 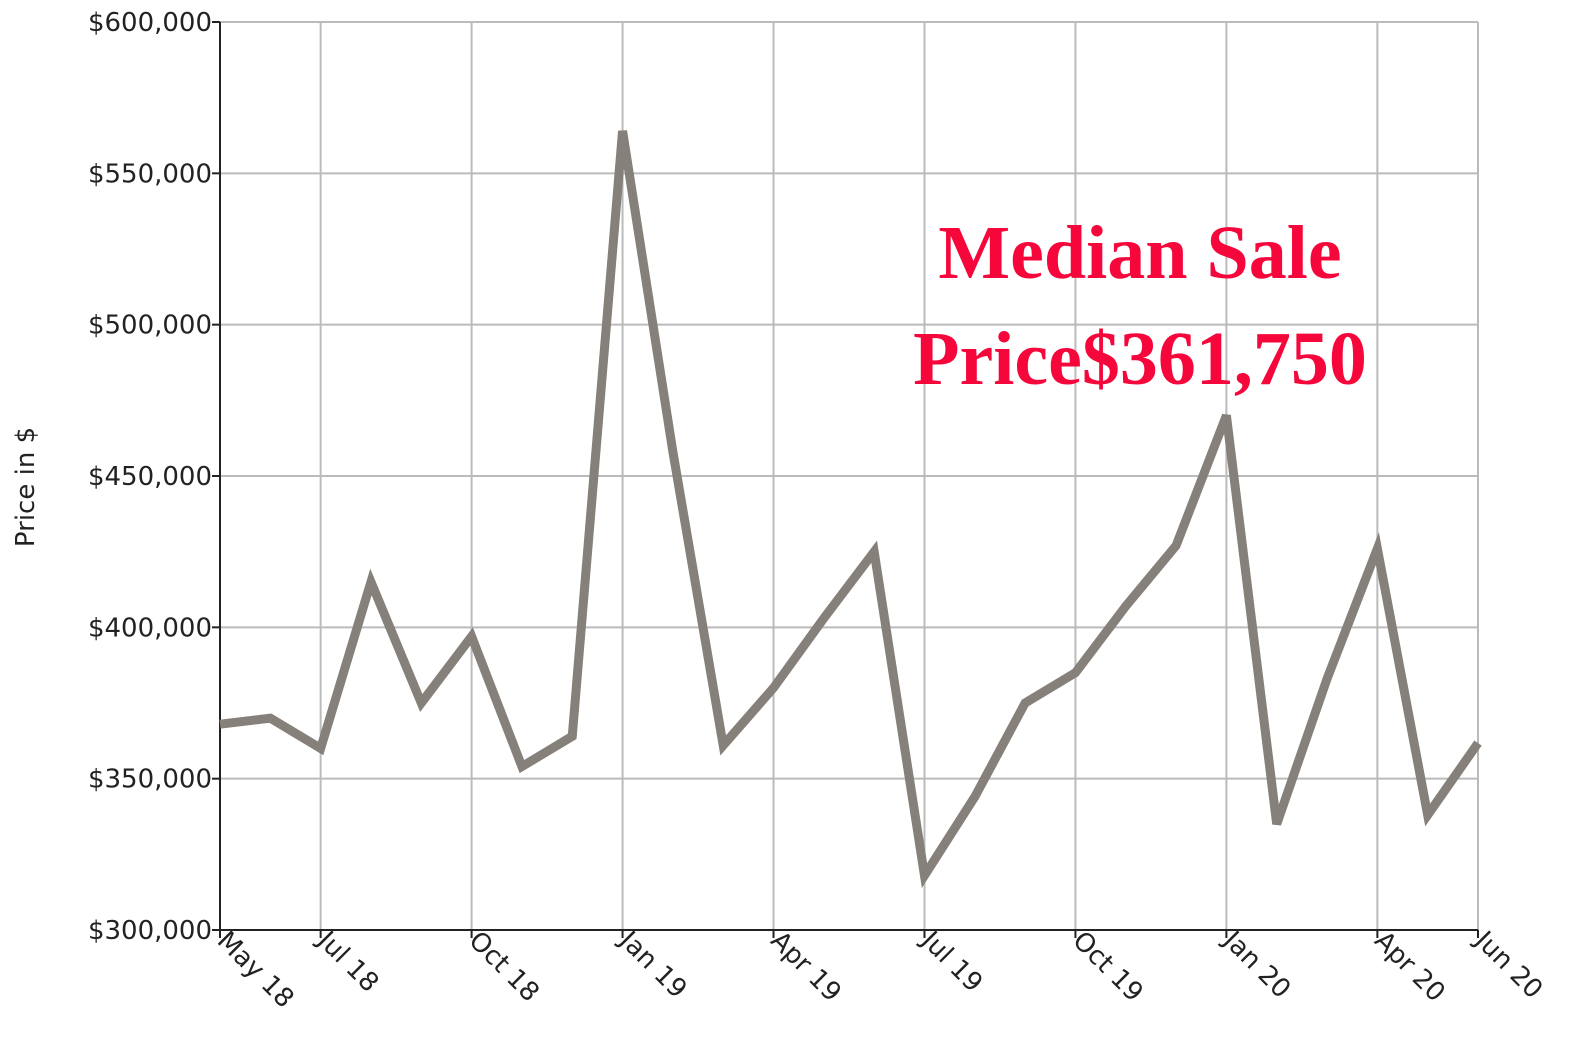 What do you see at coordinates (150, 477) in the screenshot?
I see `y-tick-label: $450,000` at bounding box center [150, 477].